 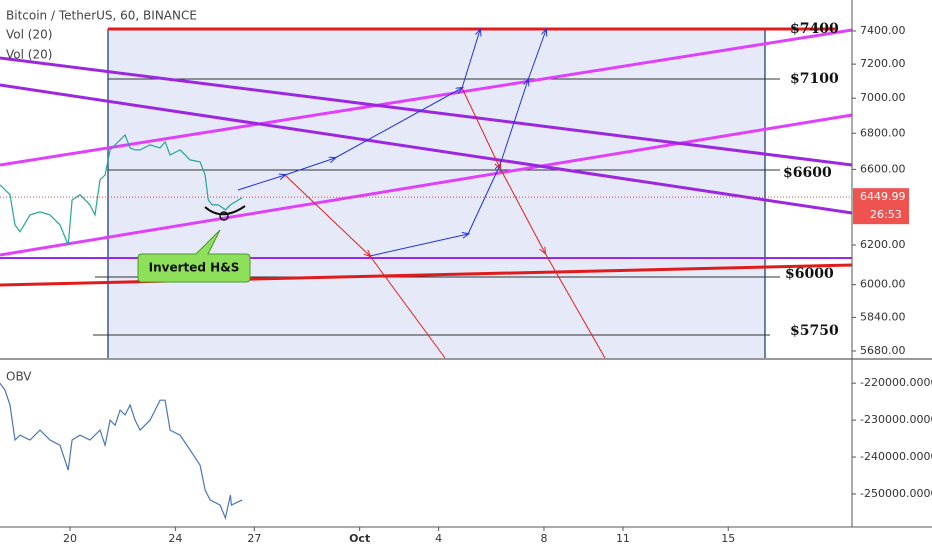 I want to click on level-label: $6600, so click(x=807, y=173).